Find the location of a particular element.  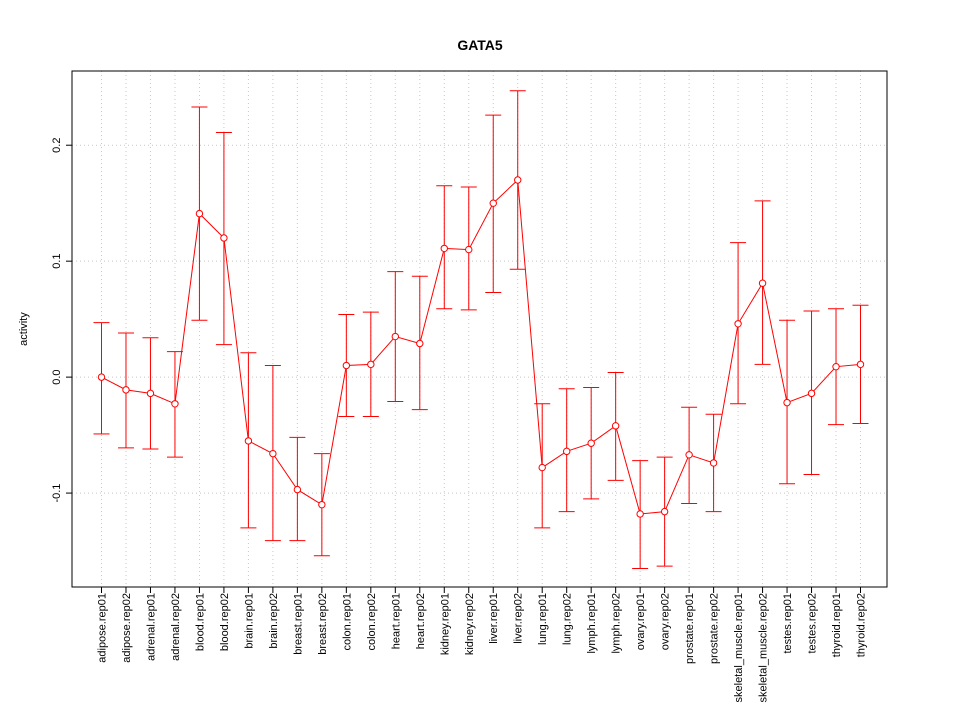

x-tick-label: kidney.rep01 is located at coordinates (445, 624).